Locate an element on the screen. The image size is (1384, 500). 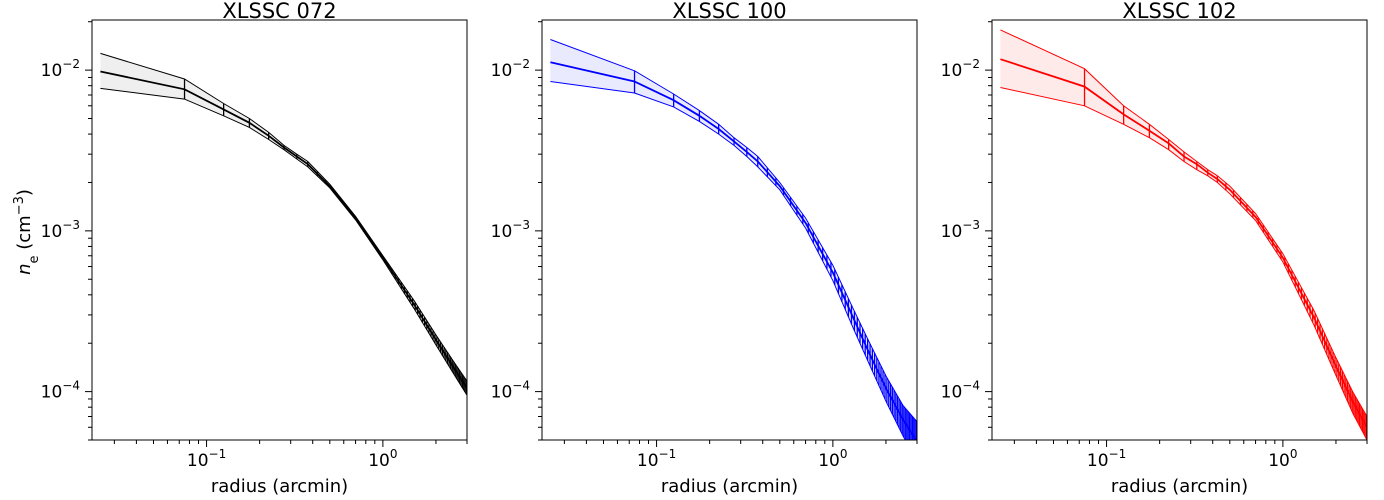
panel-title: XLSSC 102 is located at coordinates (1179, 11).